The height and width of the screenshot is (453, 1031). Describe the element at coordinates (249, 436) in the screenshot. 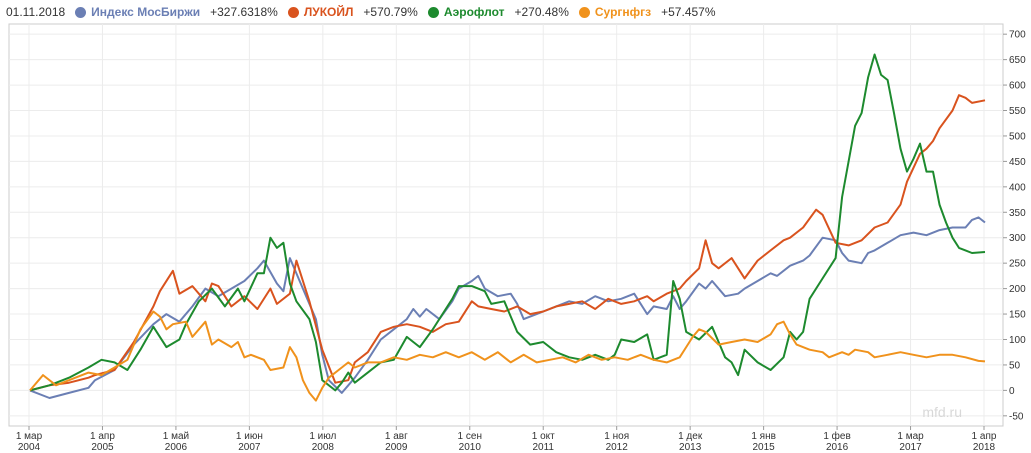

I see `x-tick-label: 1 июн` at that location.